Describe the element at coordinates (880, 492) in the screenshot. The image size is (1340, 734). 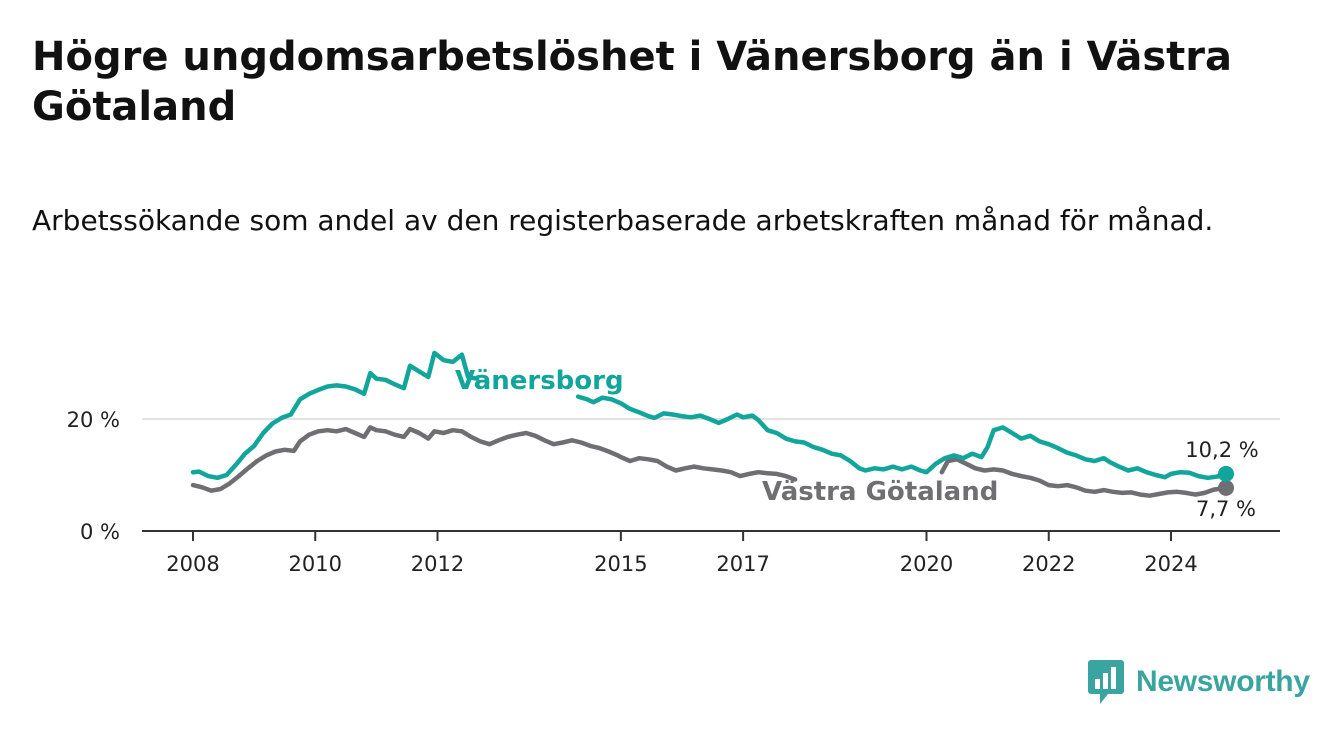
I see `series-label-vastra-gotaland: Västra Götaland` at that location.